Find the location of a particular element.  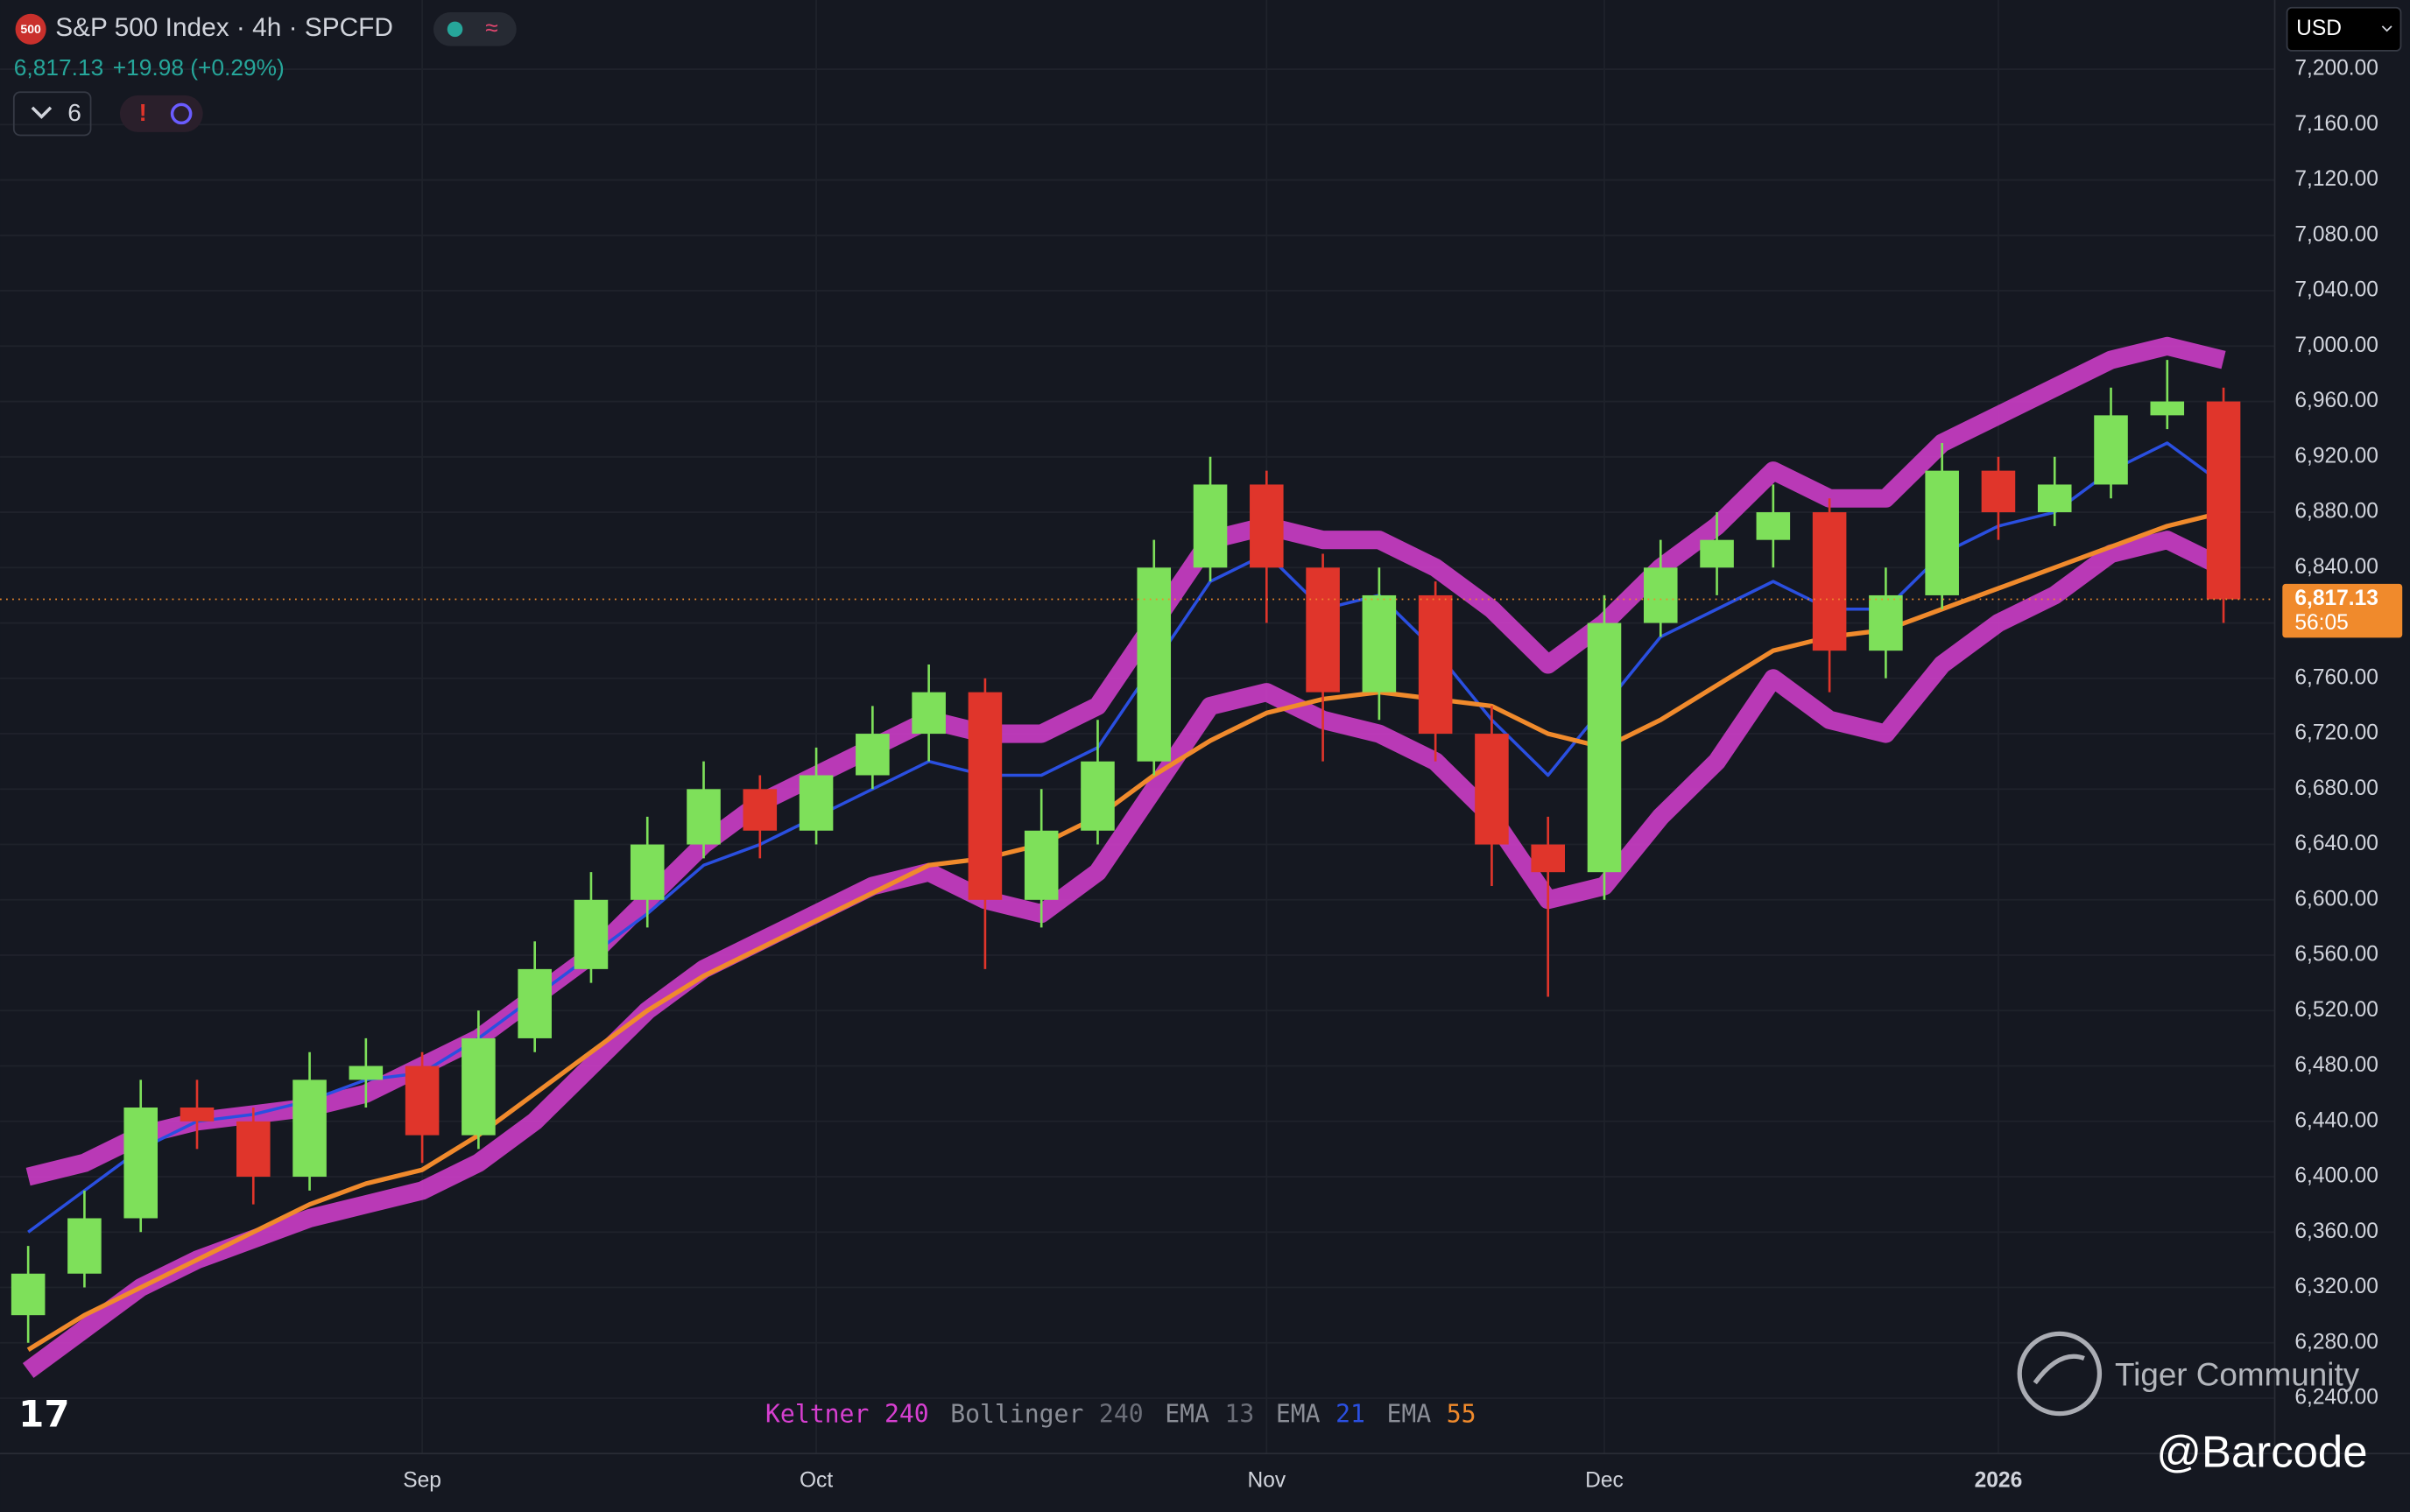

y-tick-label: 6,760.00 is located at coordinates (2336, 677).